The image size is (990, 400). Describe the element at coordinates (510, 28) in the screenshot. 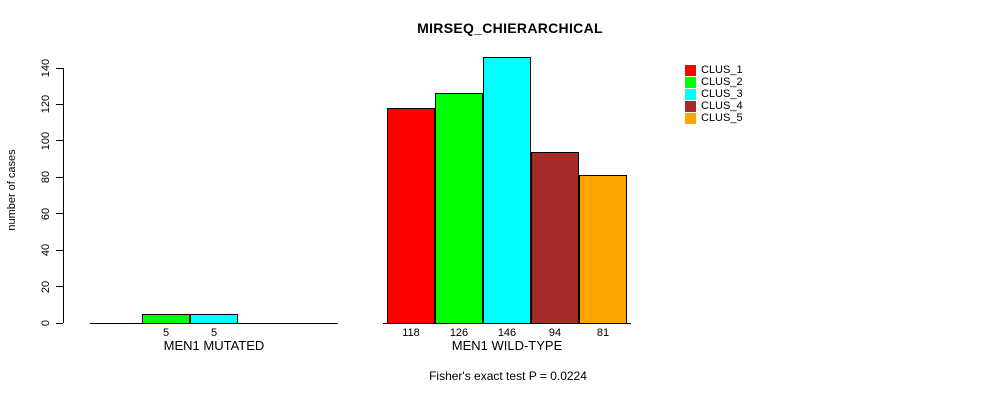

I see `chart-title: MIRSEQ_CHIERARCHICAL` at that location.